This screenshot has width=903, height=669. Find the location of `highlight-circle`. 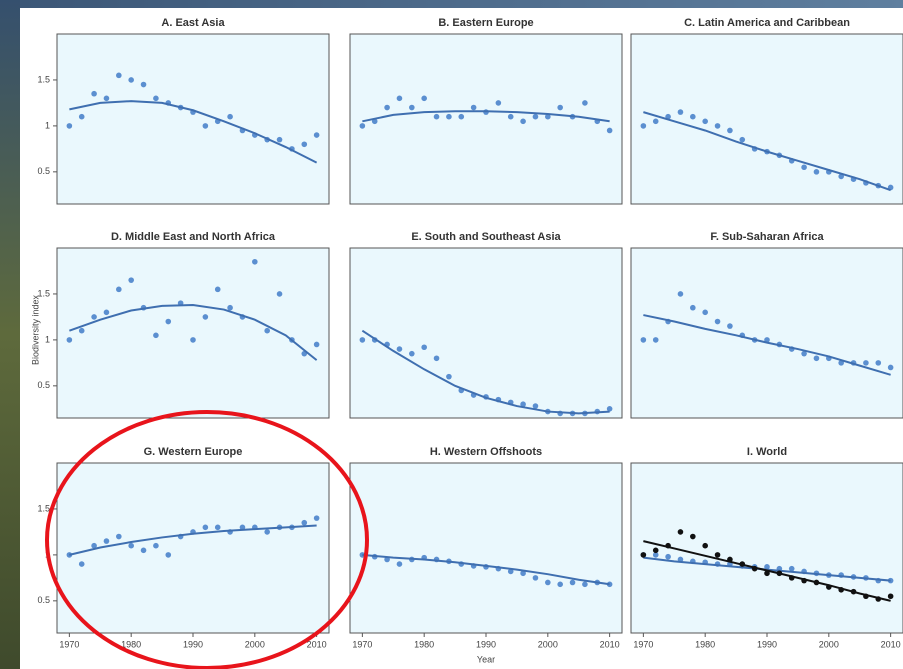

highlight-circle is located at coordinates (207, 539).